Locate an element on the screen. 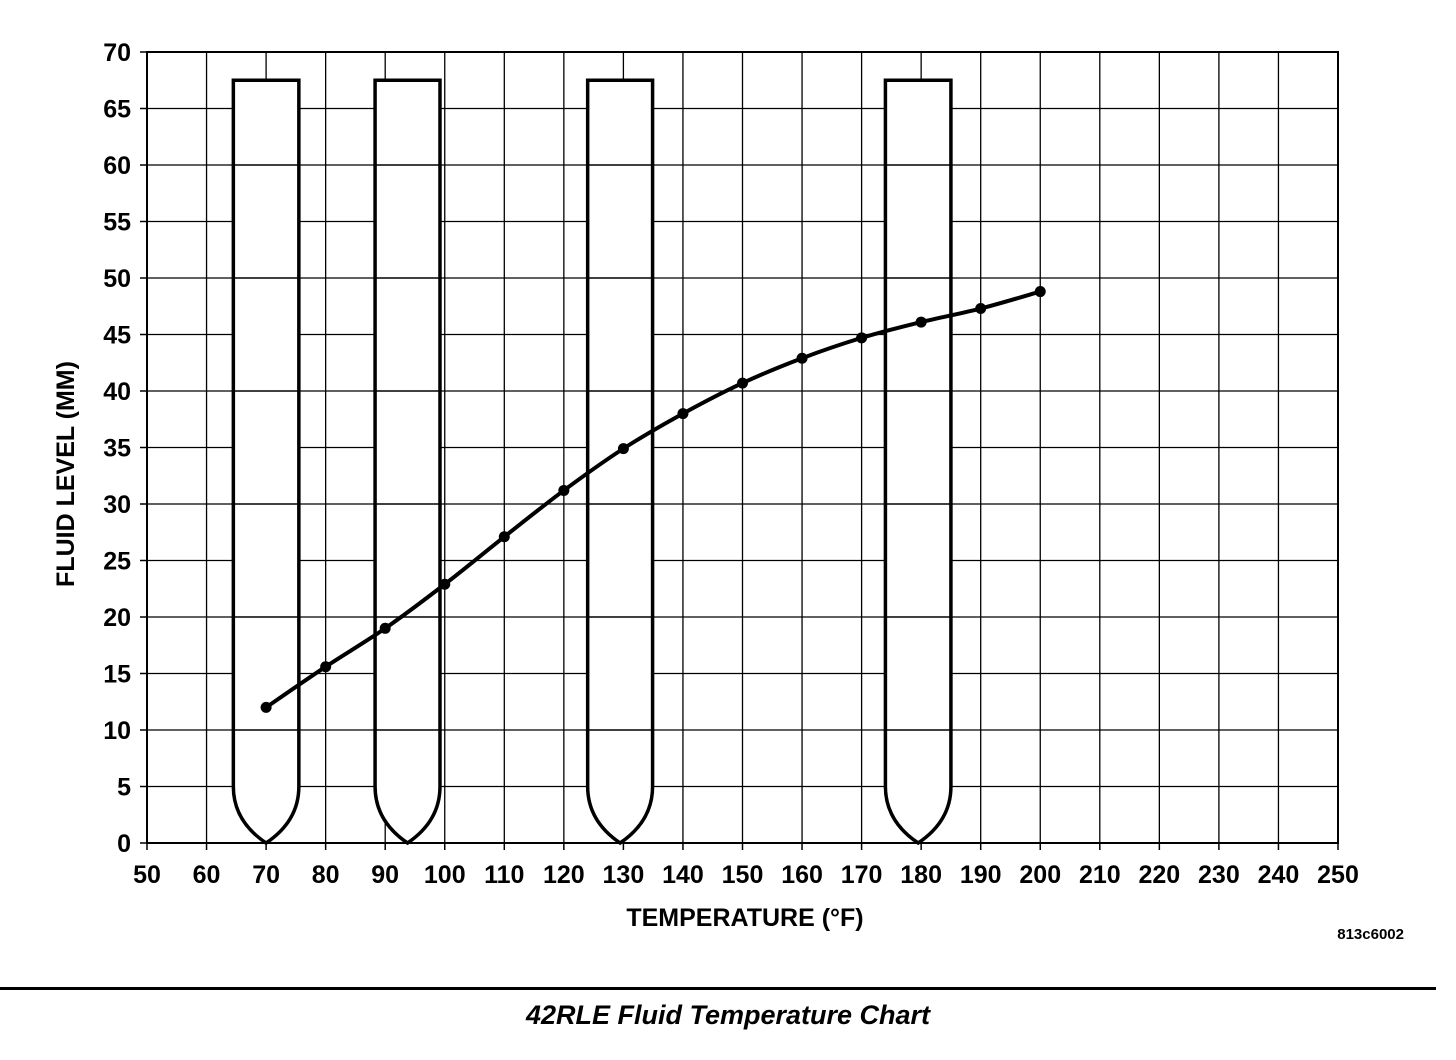 Image resolution: width=1456 pixels, height=1060 pixels. y-tick-label: 20 is located at coordinates (117, 618).